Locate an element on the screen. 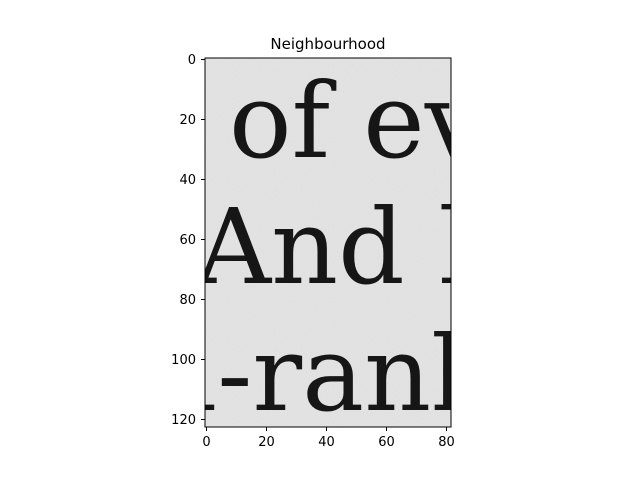 The width and height of the screenshot is (640, 480). y-tick-label: 40 is located at coordinates (187, 180).